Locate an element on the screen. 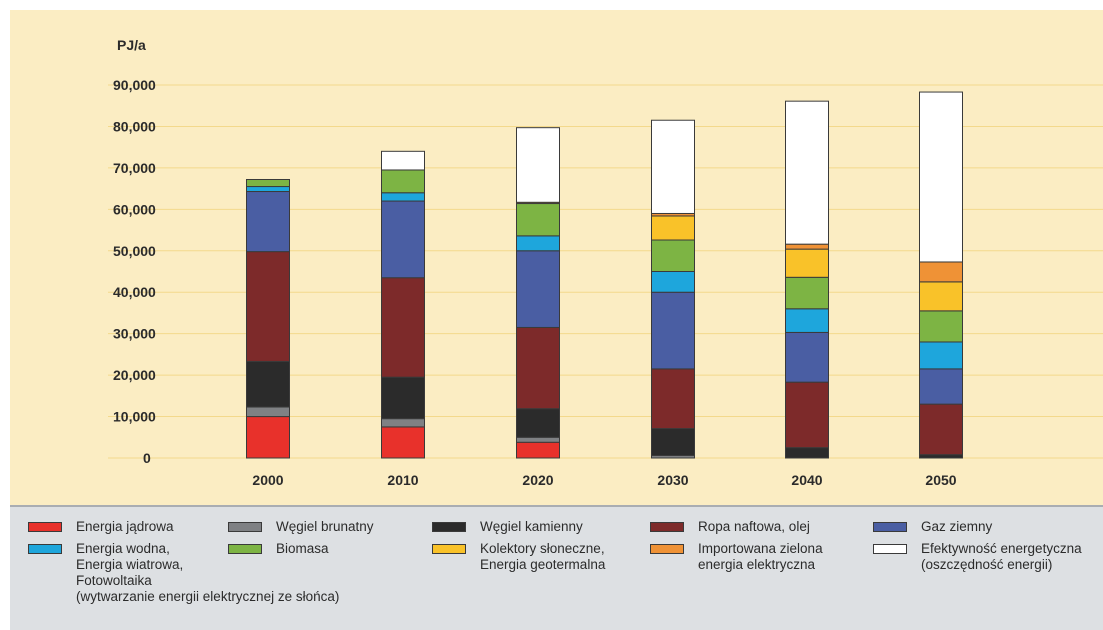 Image resolution: width=1103 pixels, height=630 pixels. legend-item: Biomasa is located at coordinates (278, 549).